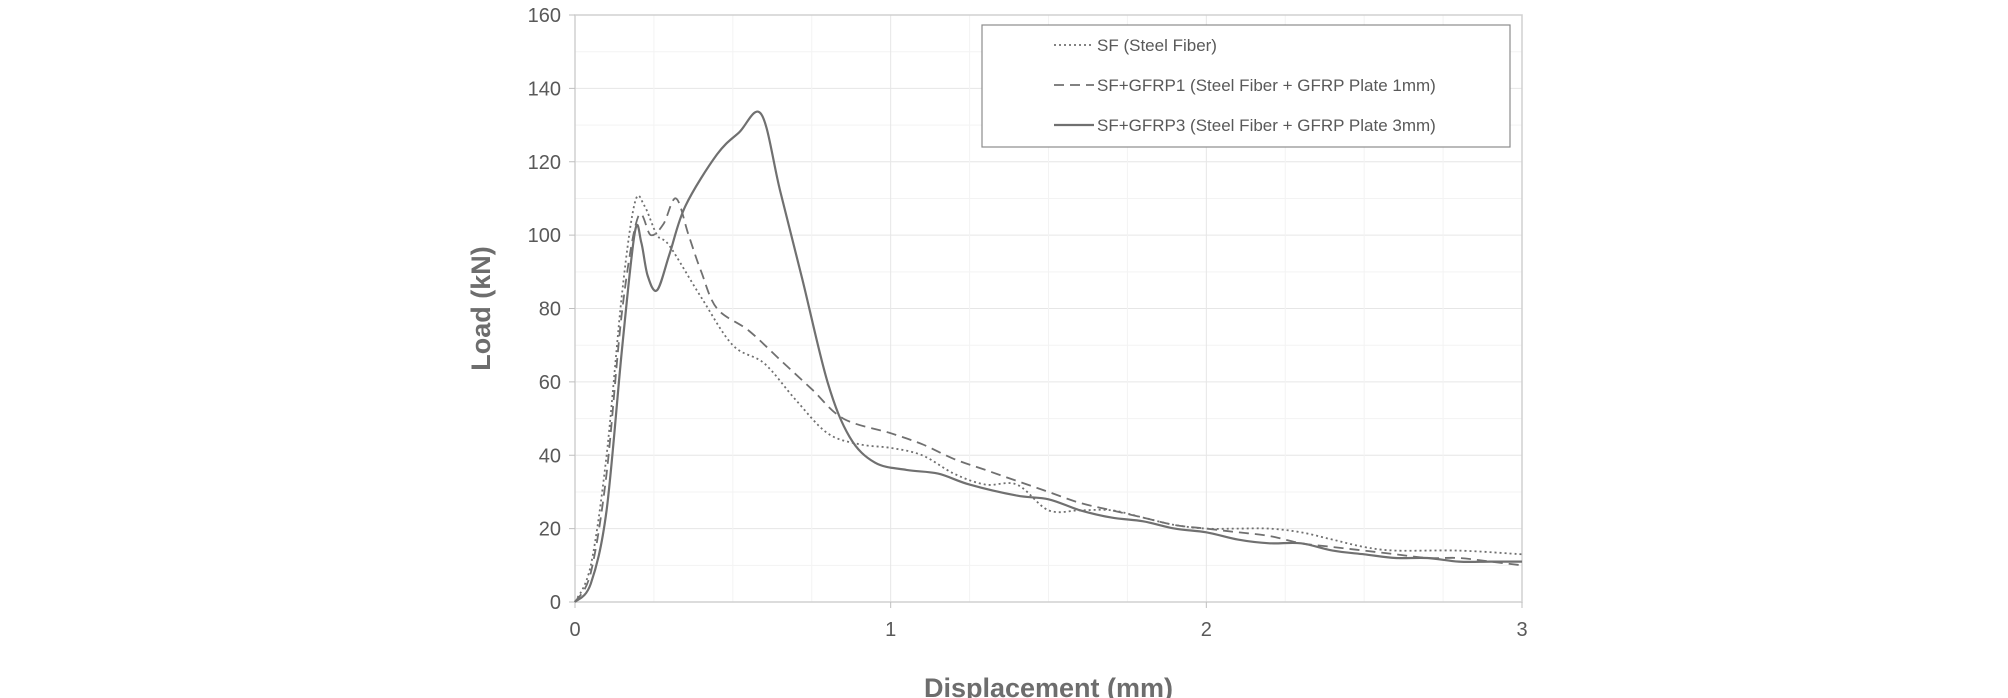 The width and height of the screenshot is (2008, 698). Describe the element at coordinates (544, 89) in the screenshot. I see `y-tick-label: 140` at that location.